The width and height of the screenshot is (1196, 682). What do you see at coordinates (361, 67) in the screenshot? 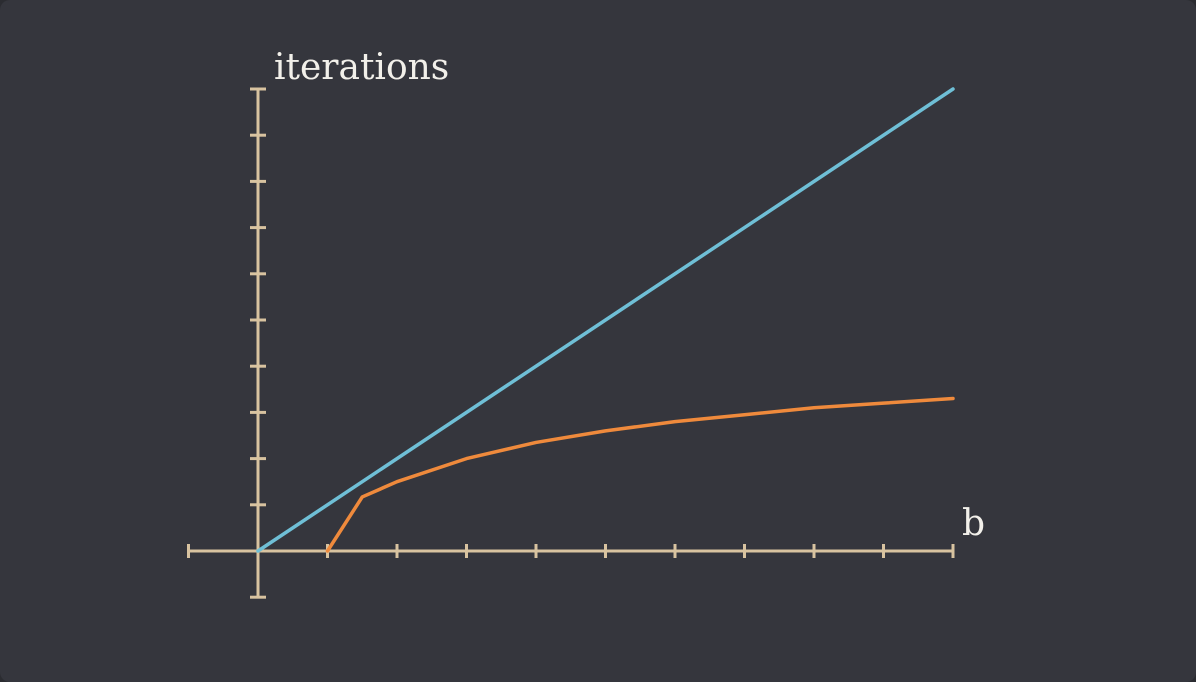
I see `y-axis-label: iterations` at bounding box center [361, 67].